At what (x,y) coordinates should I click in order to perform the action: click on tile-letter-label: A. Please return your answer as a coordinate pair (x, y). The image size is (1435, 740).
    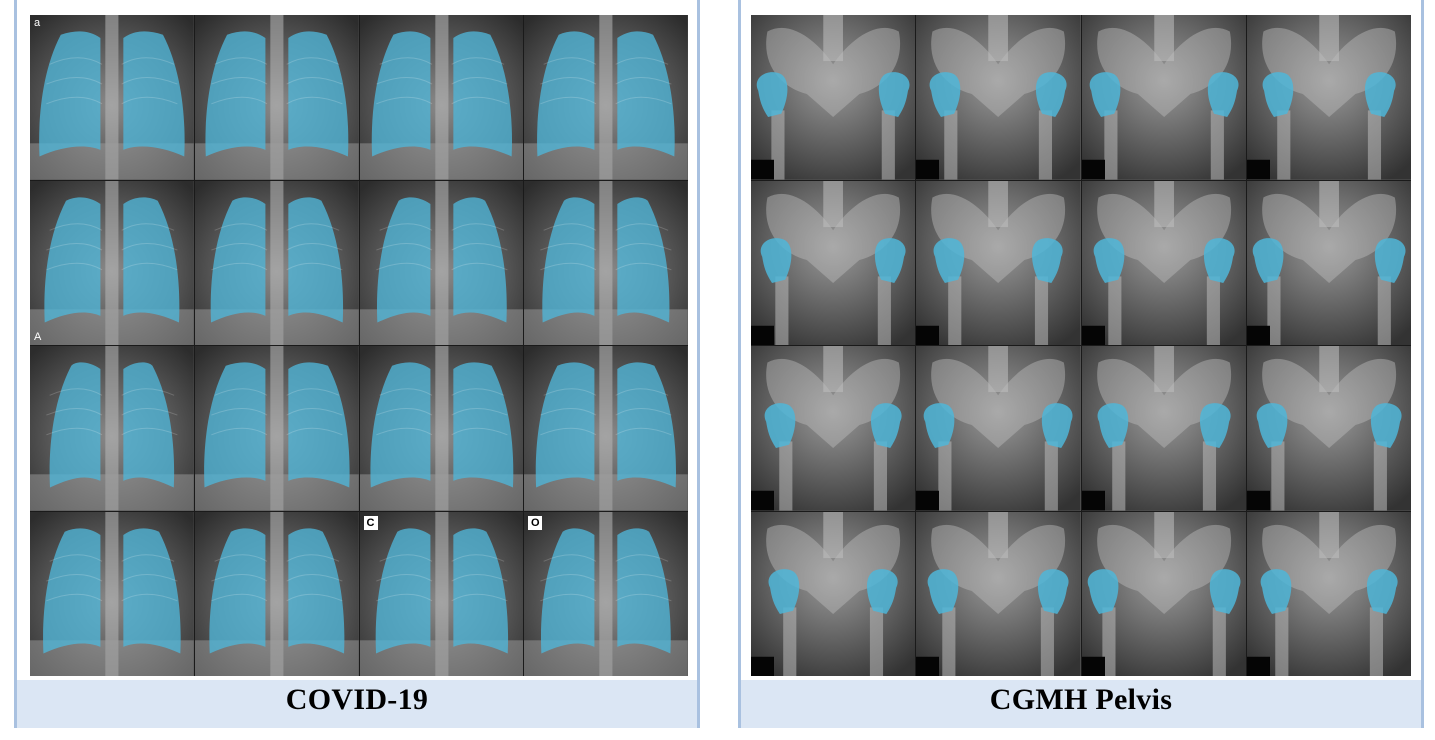
    Looking at the image, I should click on (38, 337).